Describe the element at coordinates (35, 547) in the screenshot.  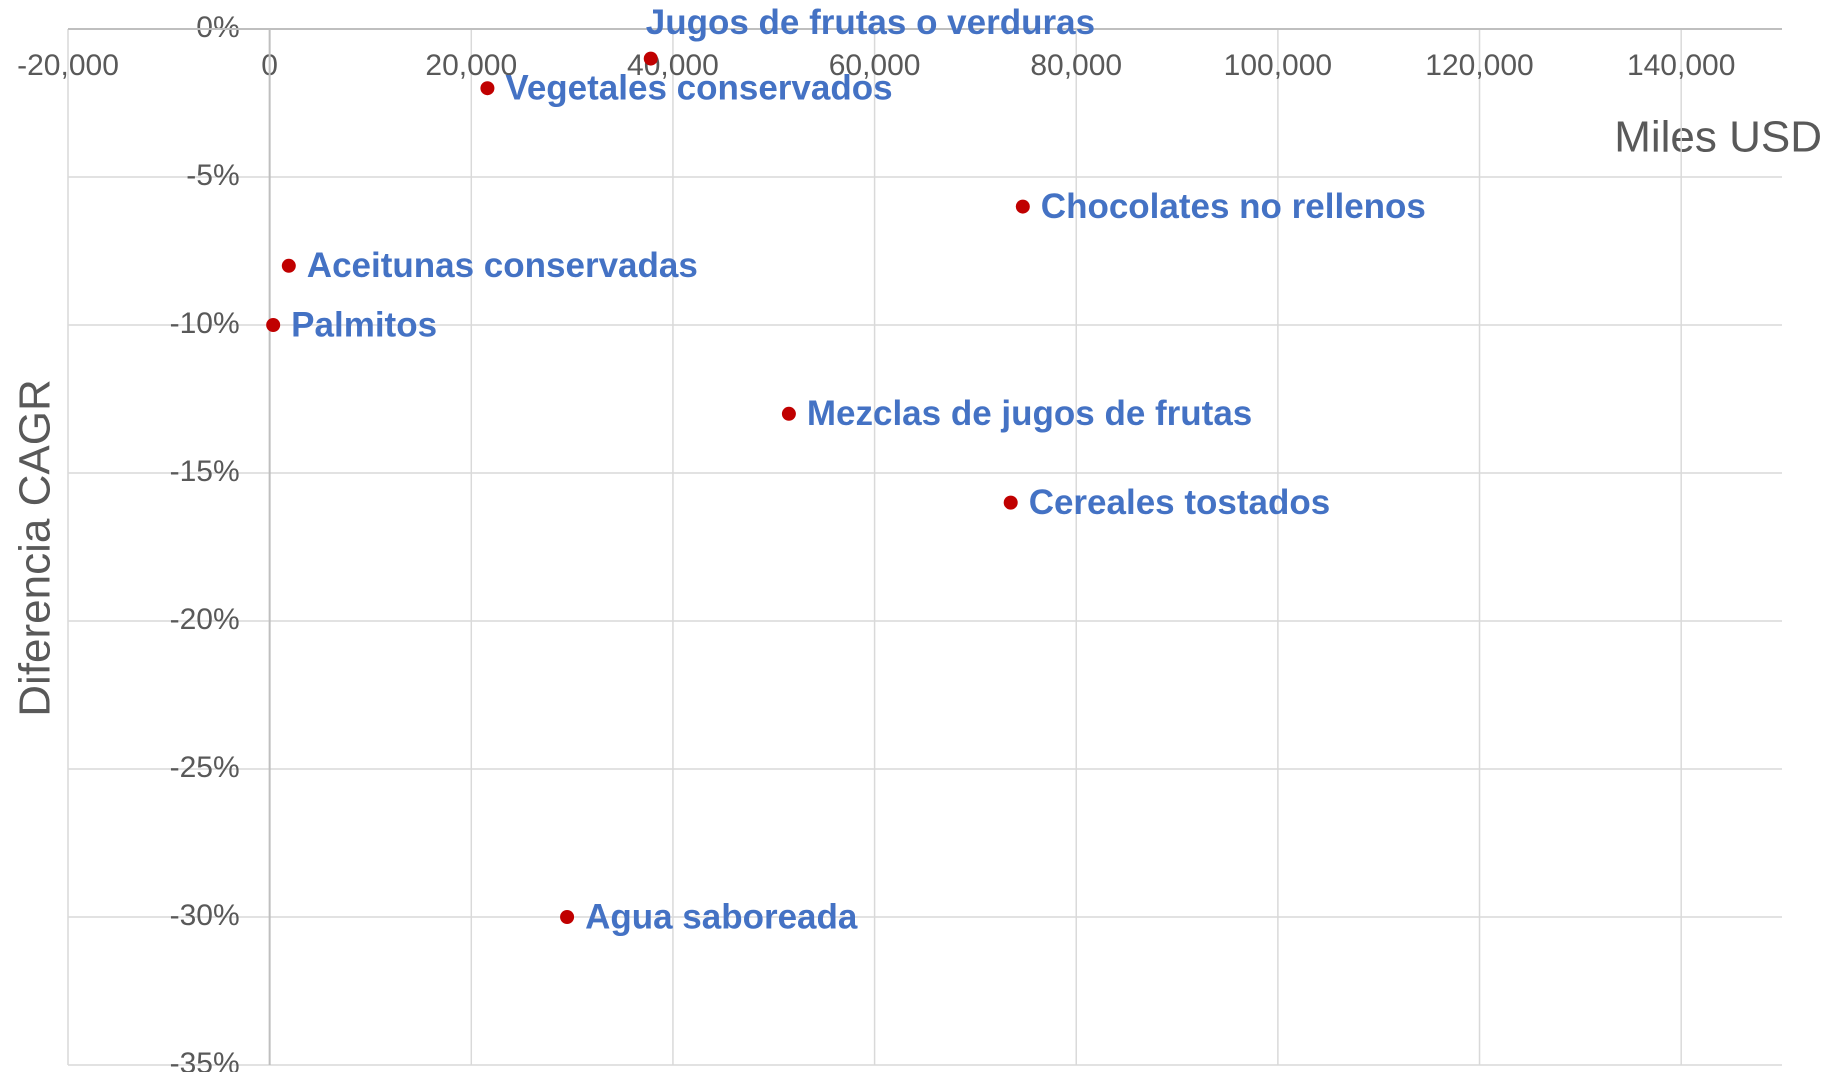
I see `y-axis-title: Diferencia CAGR` at that location.